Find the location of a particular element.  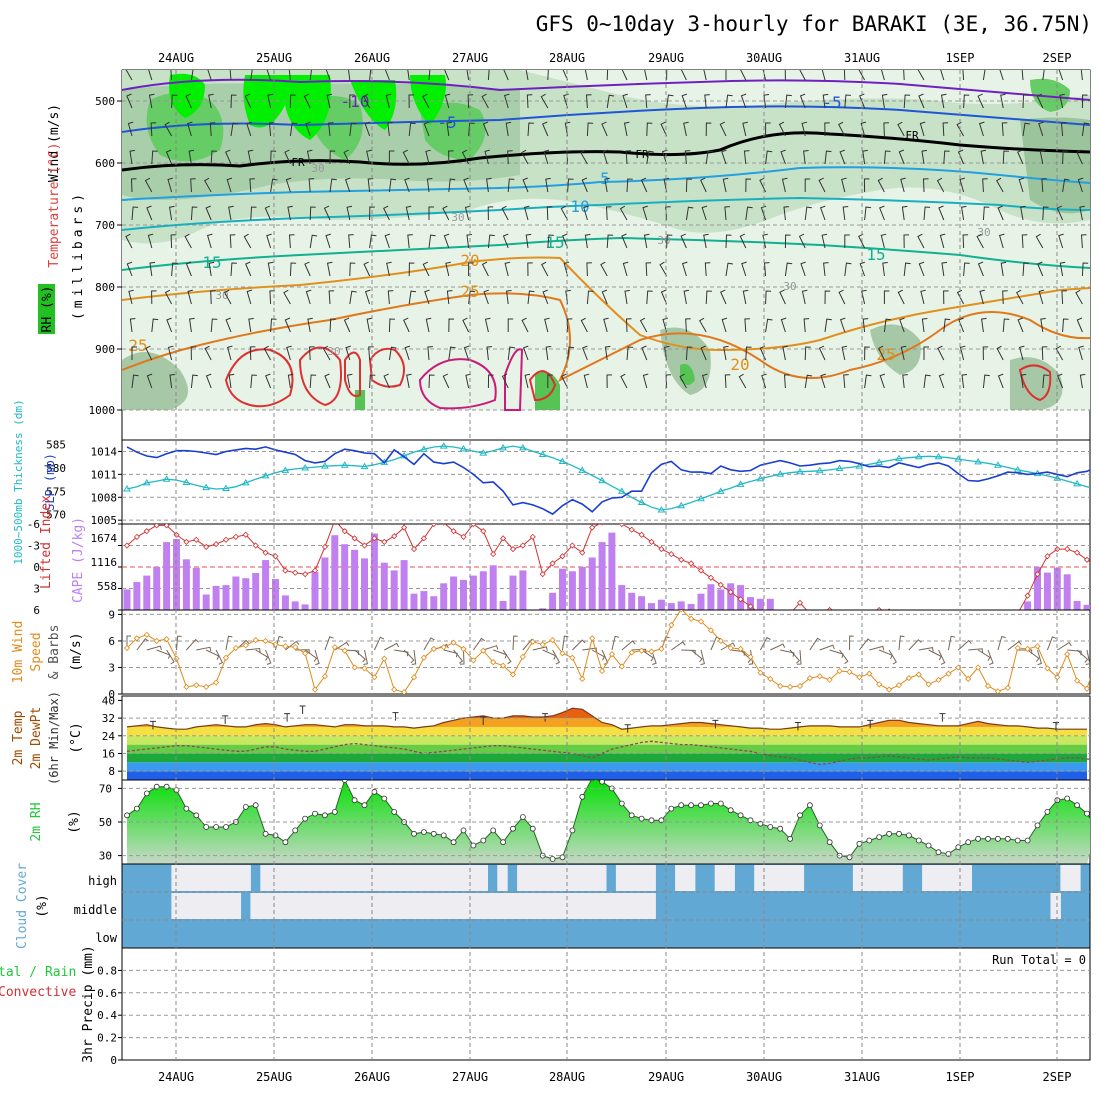

rh-gridlines is located at coordinates (606, 822).